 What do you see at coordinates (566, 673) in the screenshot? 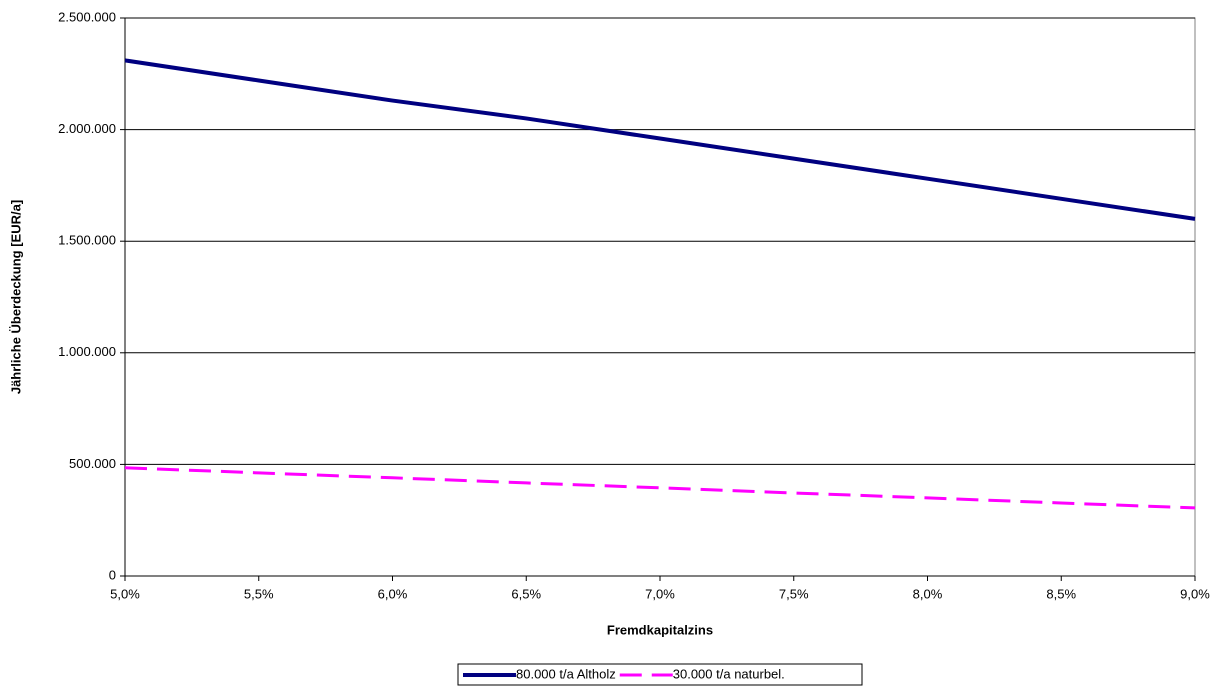
I see `legend-label: 80.000 t/a Altholz` at bounding box center [566, 673].